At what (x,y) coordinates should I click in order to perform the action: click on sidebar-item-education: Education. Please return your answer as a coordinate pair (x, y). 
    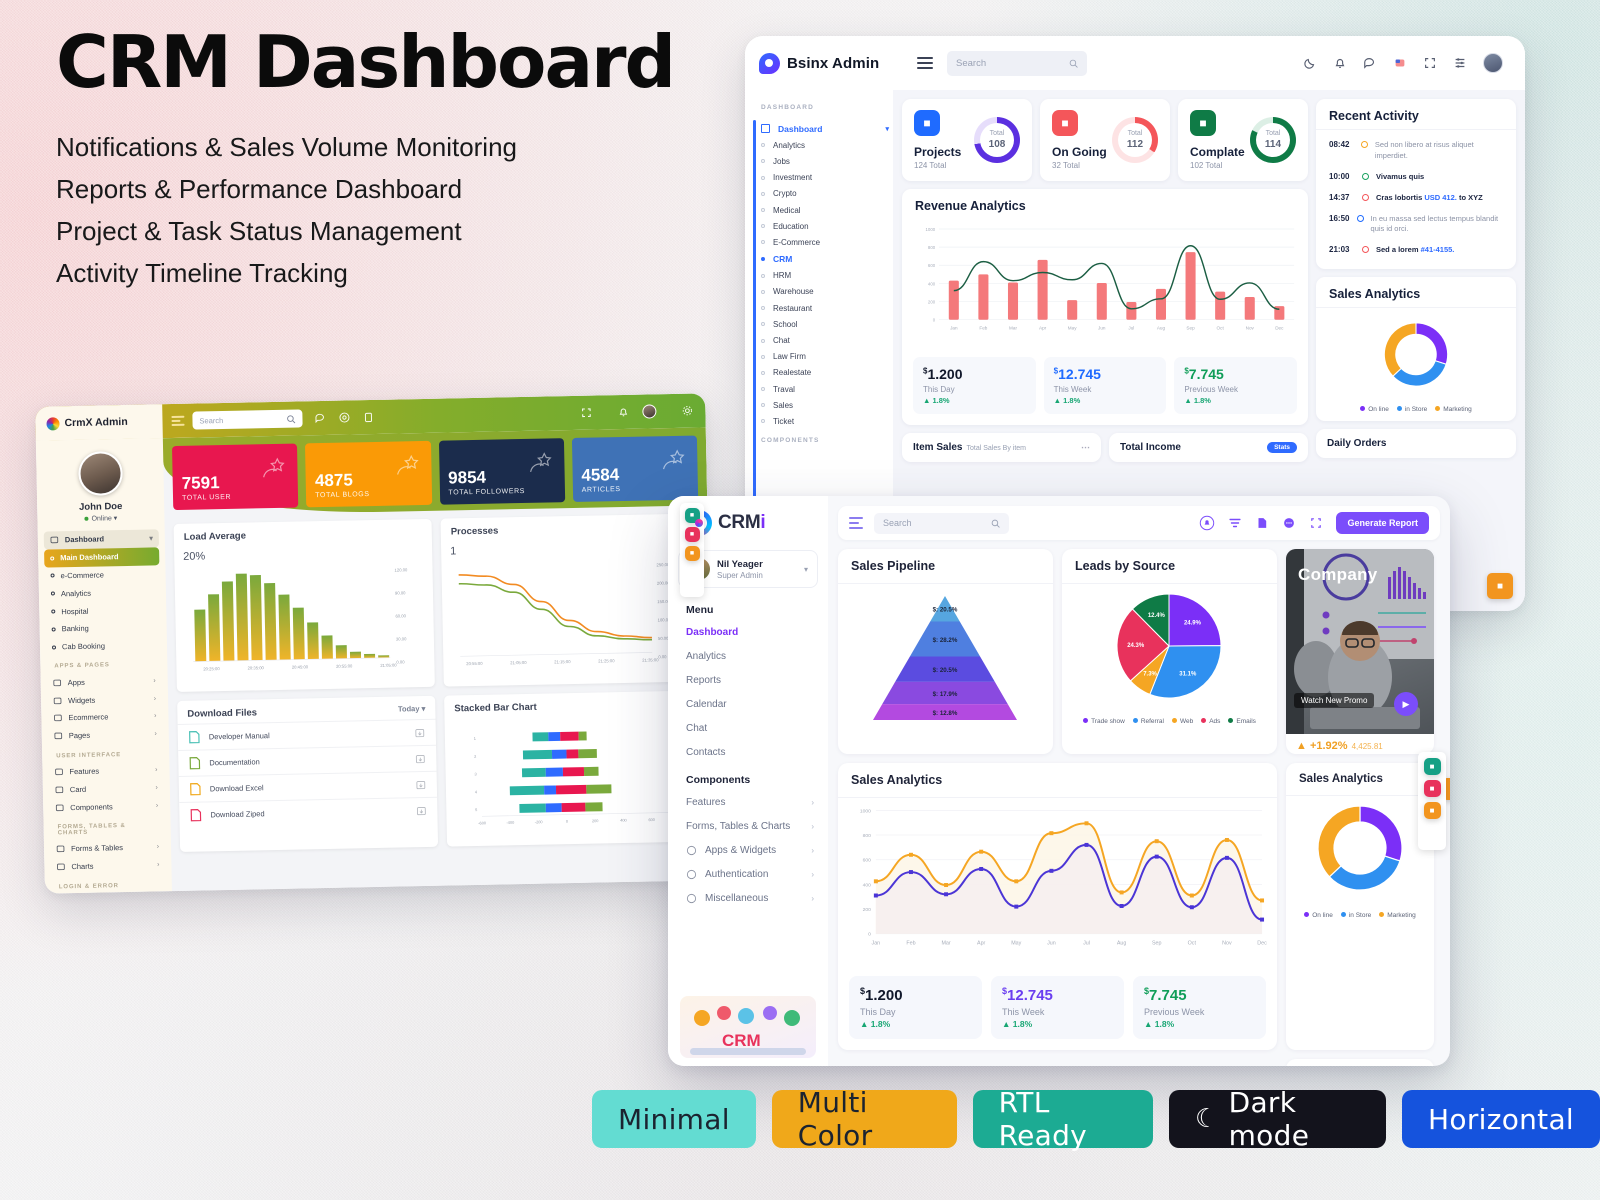
    Looking at the image, I should click on (825, 226).